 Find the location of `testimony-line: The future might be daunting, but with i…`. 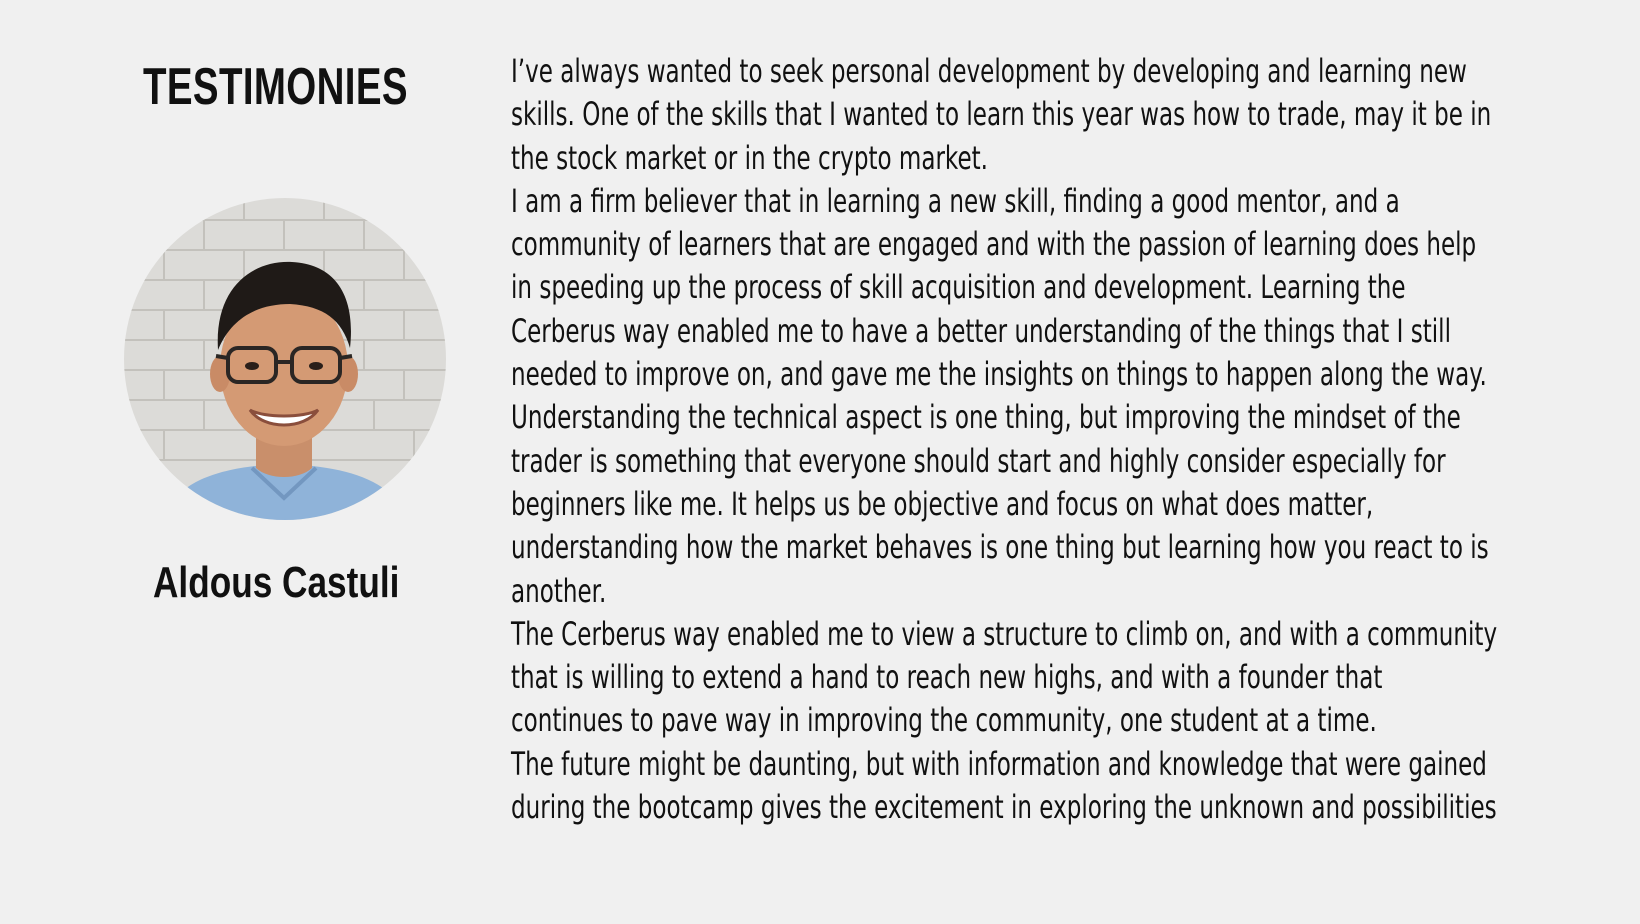

testimony-line: The future might be daunting, but with i… is located at coordinates (999, 763).